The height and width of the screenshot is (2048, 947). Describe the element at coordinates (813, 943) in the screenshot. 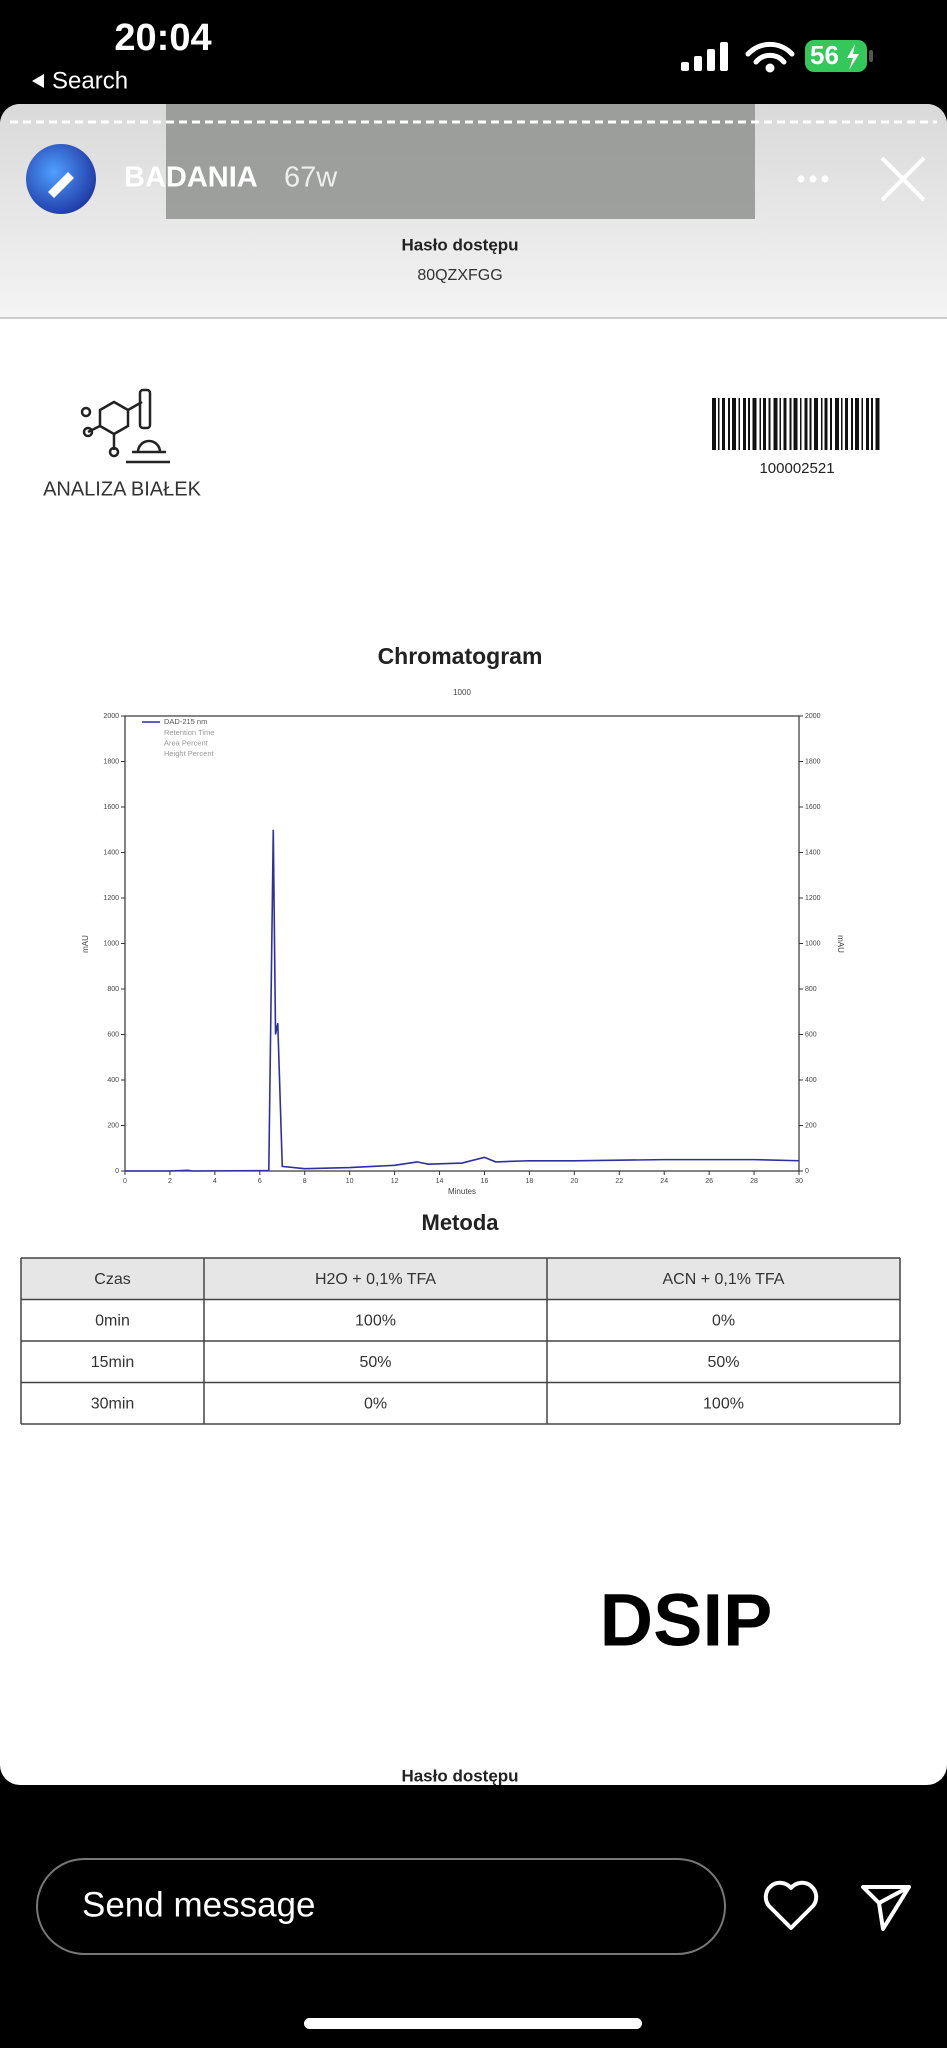

I see `y2-tick-label: 1000` at that location.